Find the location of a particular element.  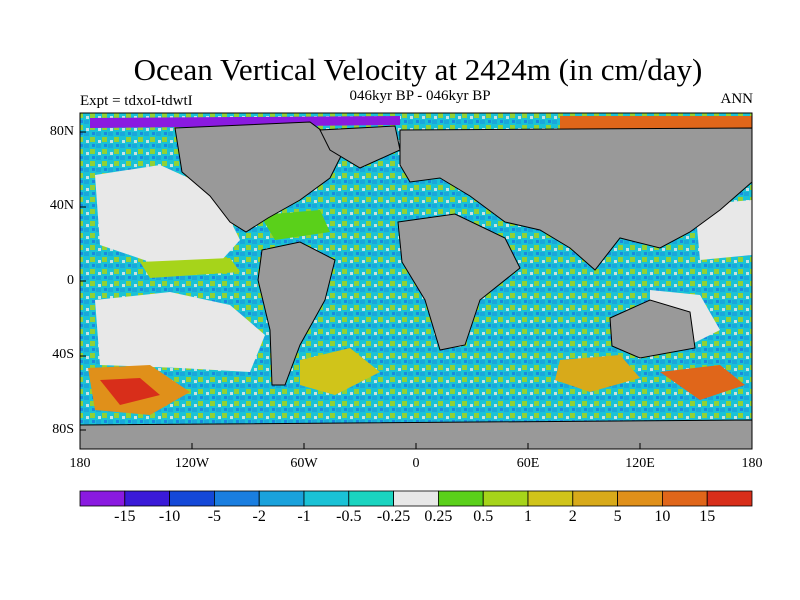

lon-label: 60W is located at coordinates (304, 463).